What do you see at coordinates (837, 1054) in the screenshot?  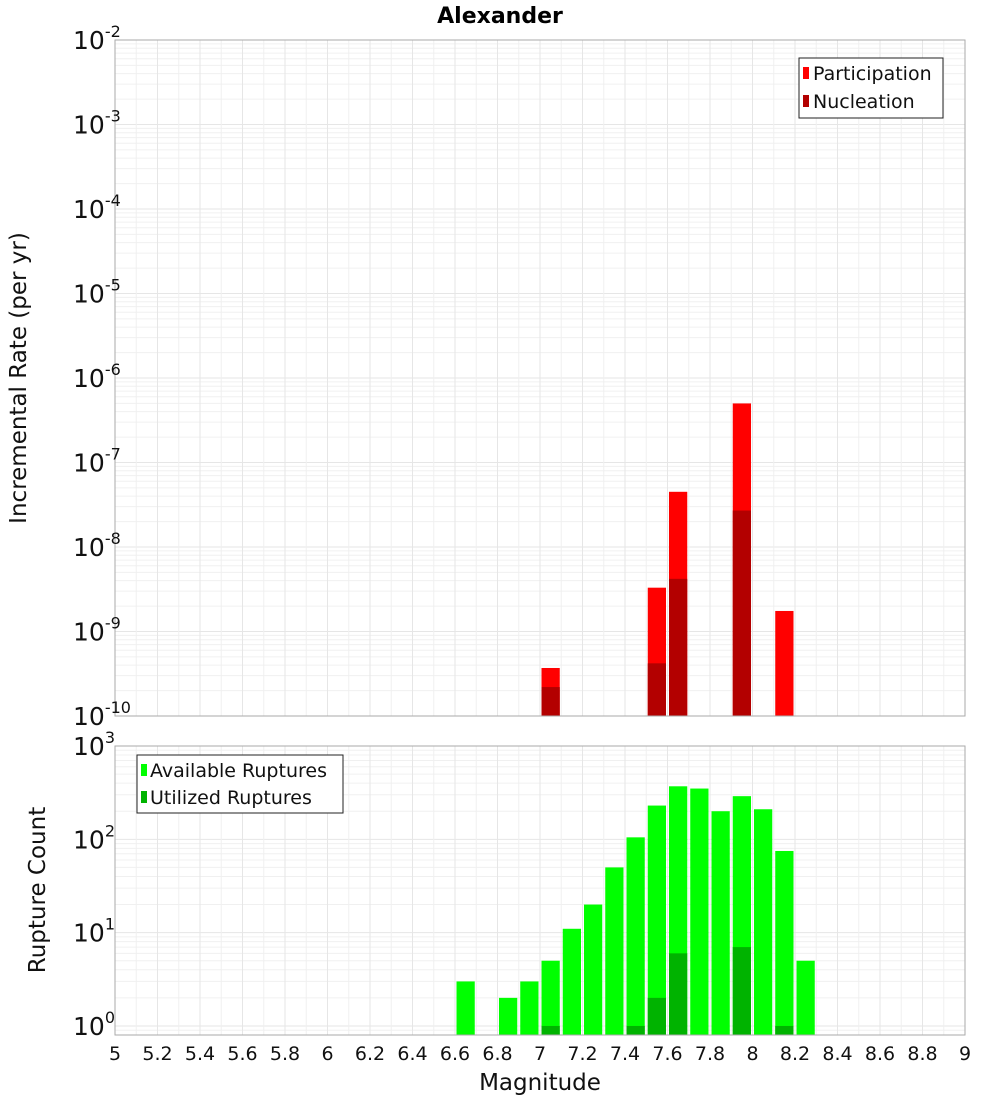 I see `x-tick-label: 8.4` at bounding box center [837, 1054].